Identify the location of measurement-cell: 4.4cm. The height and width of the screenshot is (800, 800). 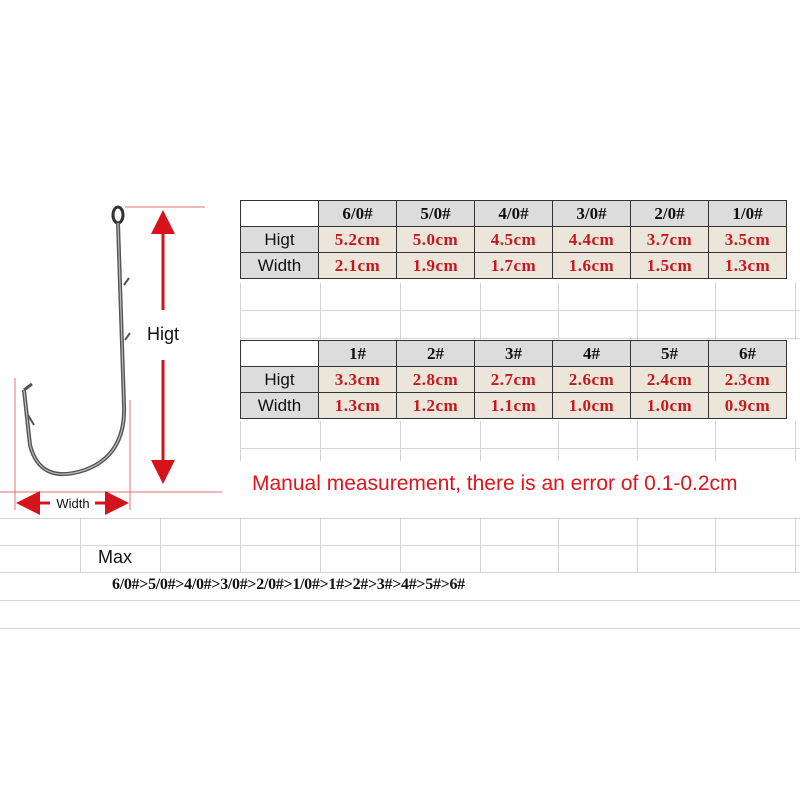
(591, 239).